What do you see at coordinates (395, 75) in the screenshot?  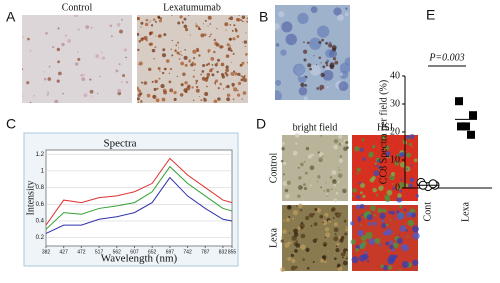 I see `y-tick-label: 40` at bounding box center [395, 75].